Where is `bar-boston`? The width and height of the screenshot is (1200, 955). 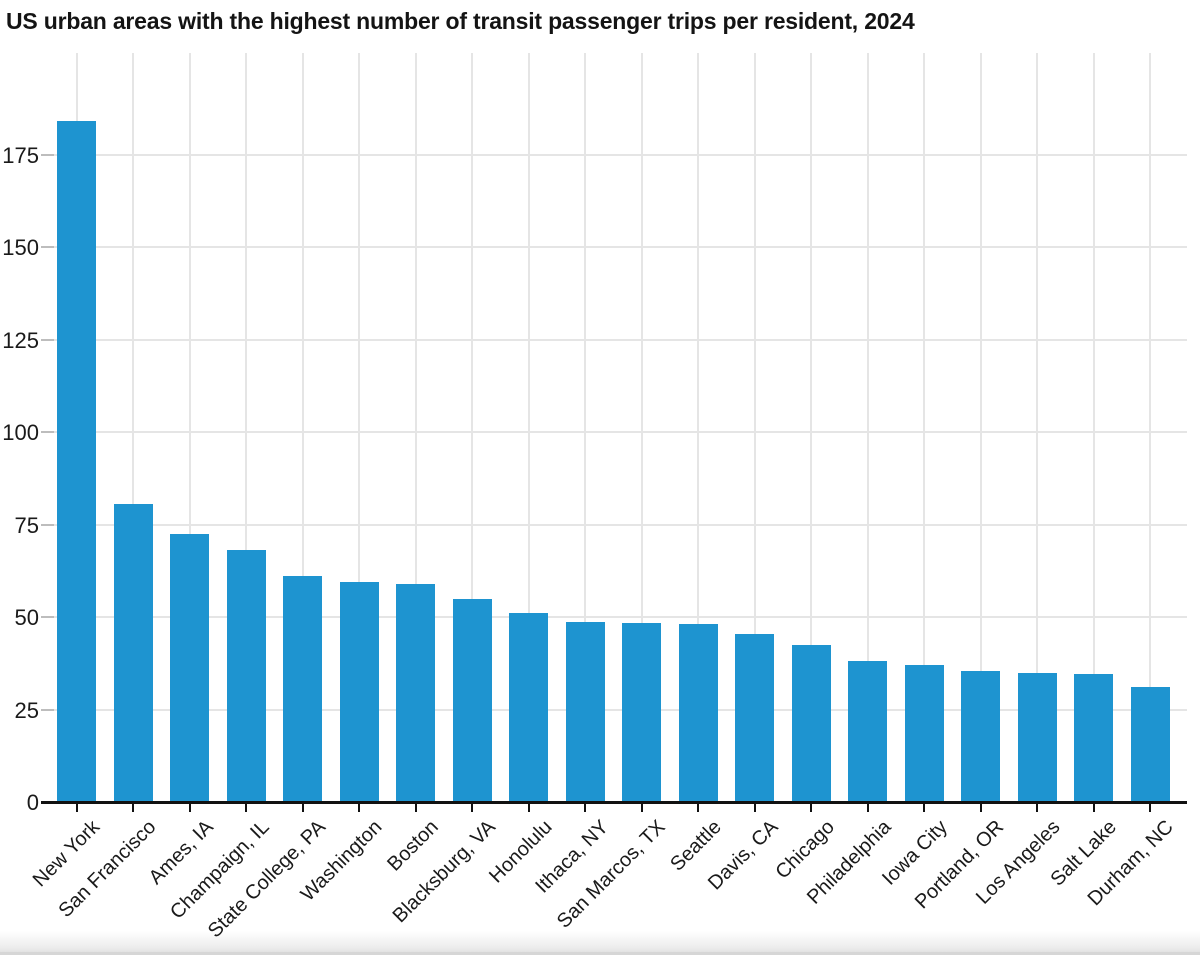 bar-boston is located at coordinates (416, 692).